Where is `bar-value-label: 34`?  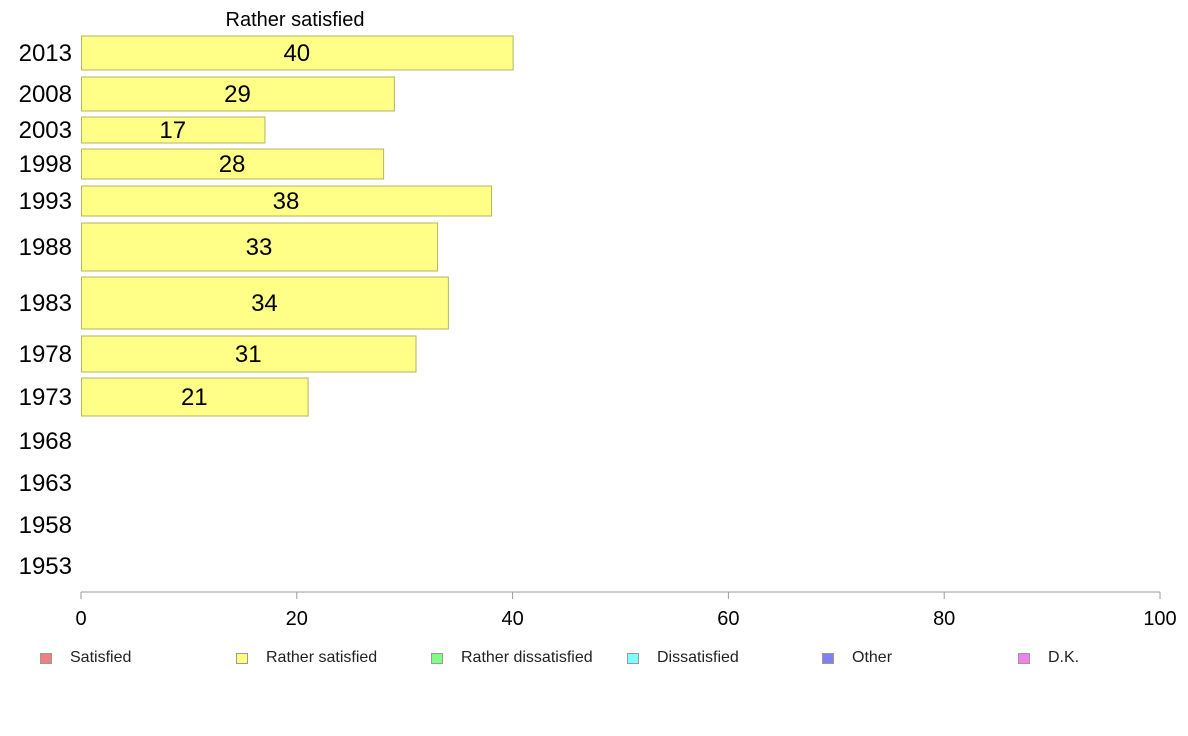 bar-value-label: 34 is located at coordinates (264, 303).